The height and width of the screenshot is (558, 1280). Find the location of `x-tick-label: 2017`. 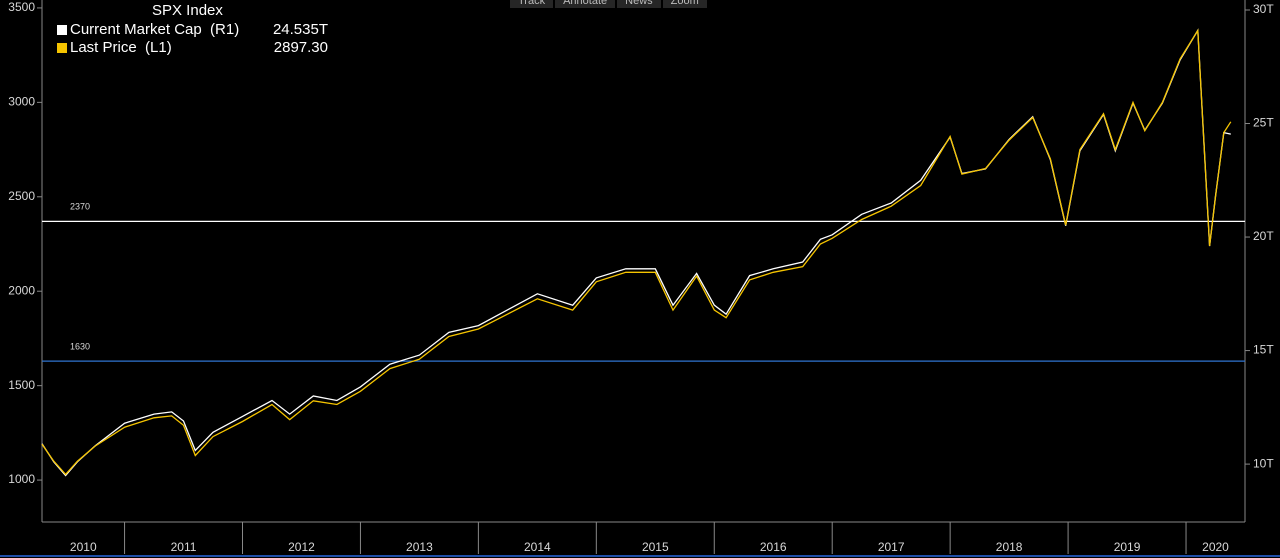

x-tick-label: 2017 is located at coordinates (891, 547).